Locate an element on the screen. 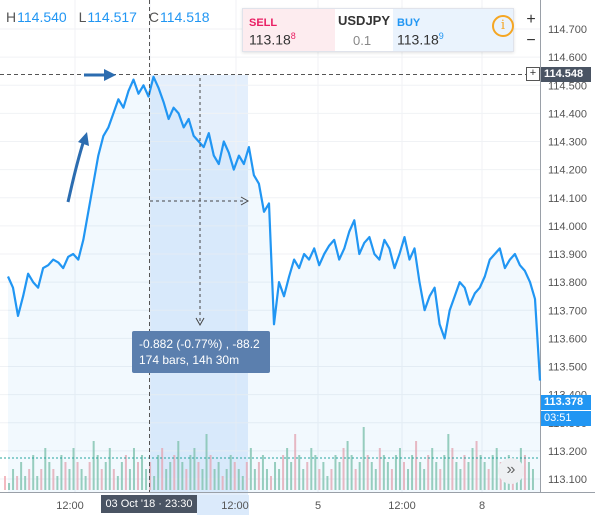 This screenshot has height=525, width=595. y-tick-label: 113.500 is located at coordinates (567, 368).